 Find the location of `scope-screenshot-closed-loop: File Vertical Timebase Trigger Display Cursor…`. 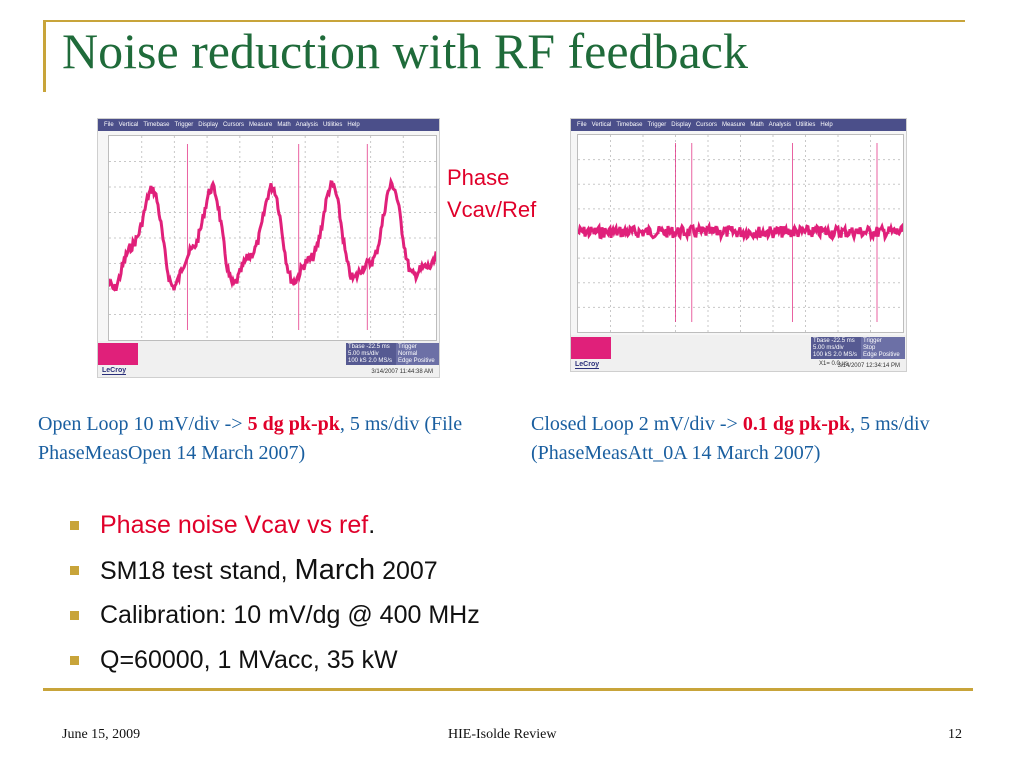

scope-screenshot-closed-loop: File Vertical Timebase Trigger Display Cursor… is located at coordinates (738, 245).